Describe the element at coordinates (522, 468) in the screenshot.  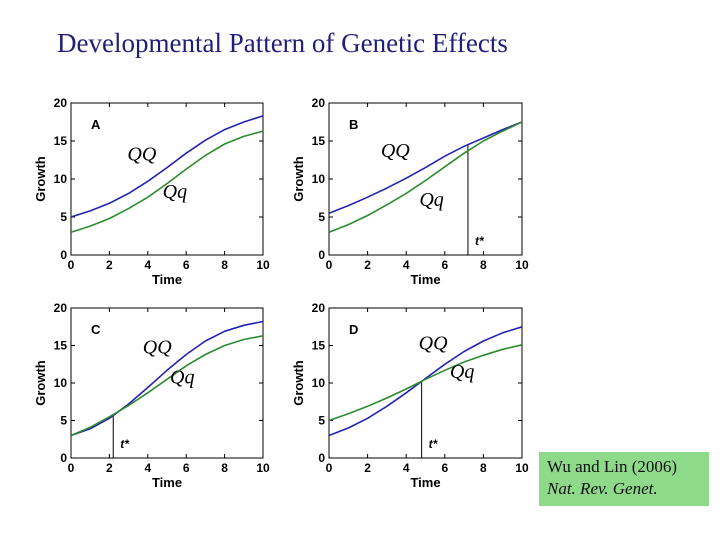
I see `panel-d-xtick-label: 10` at that location.